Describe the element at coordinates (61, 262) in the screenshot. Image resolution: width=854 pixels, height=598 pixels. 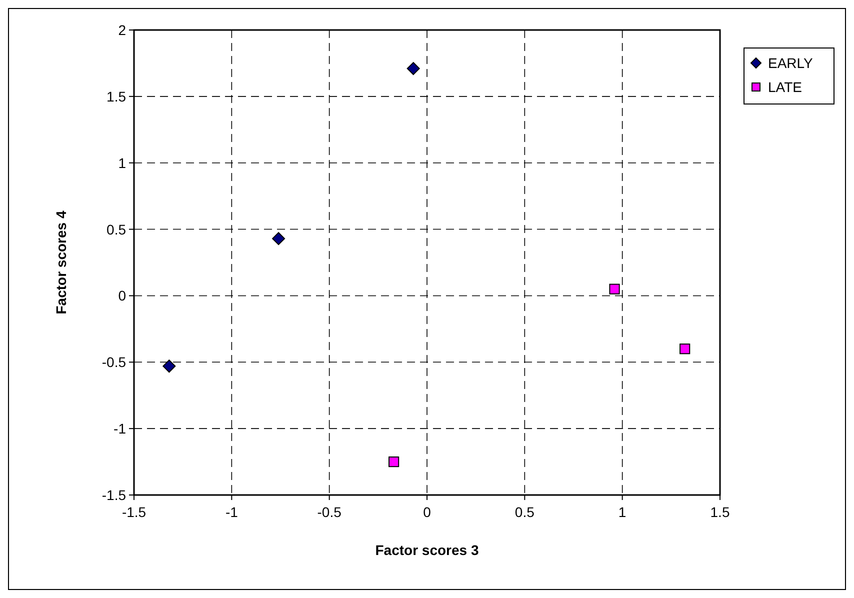
I see `y-axis-title: Factor scores 4` at that location.